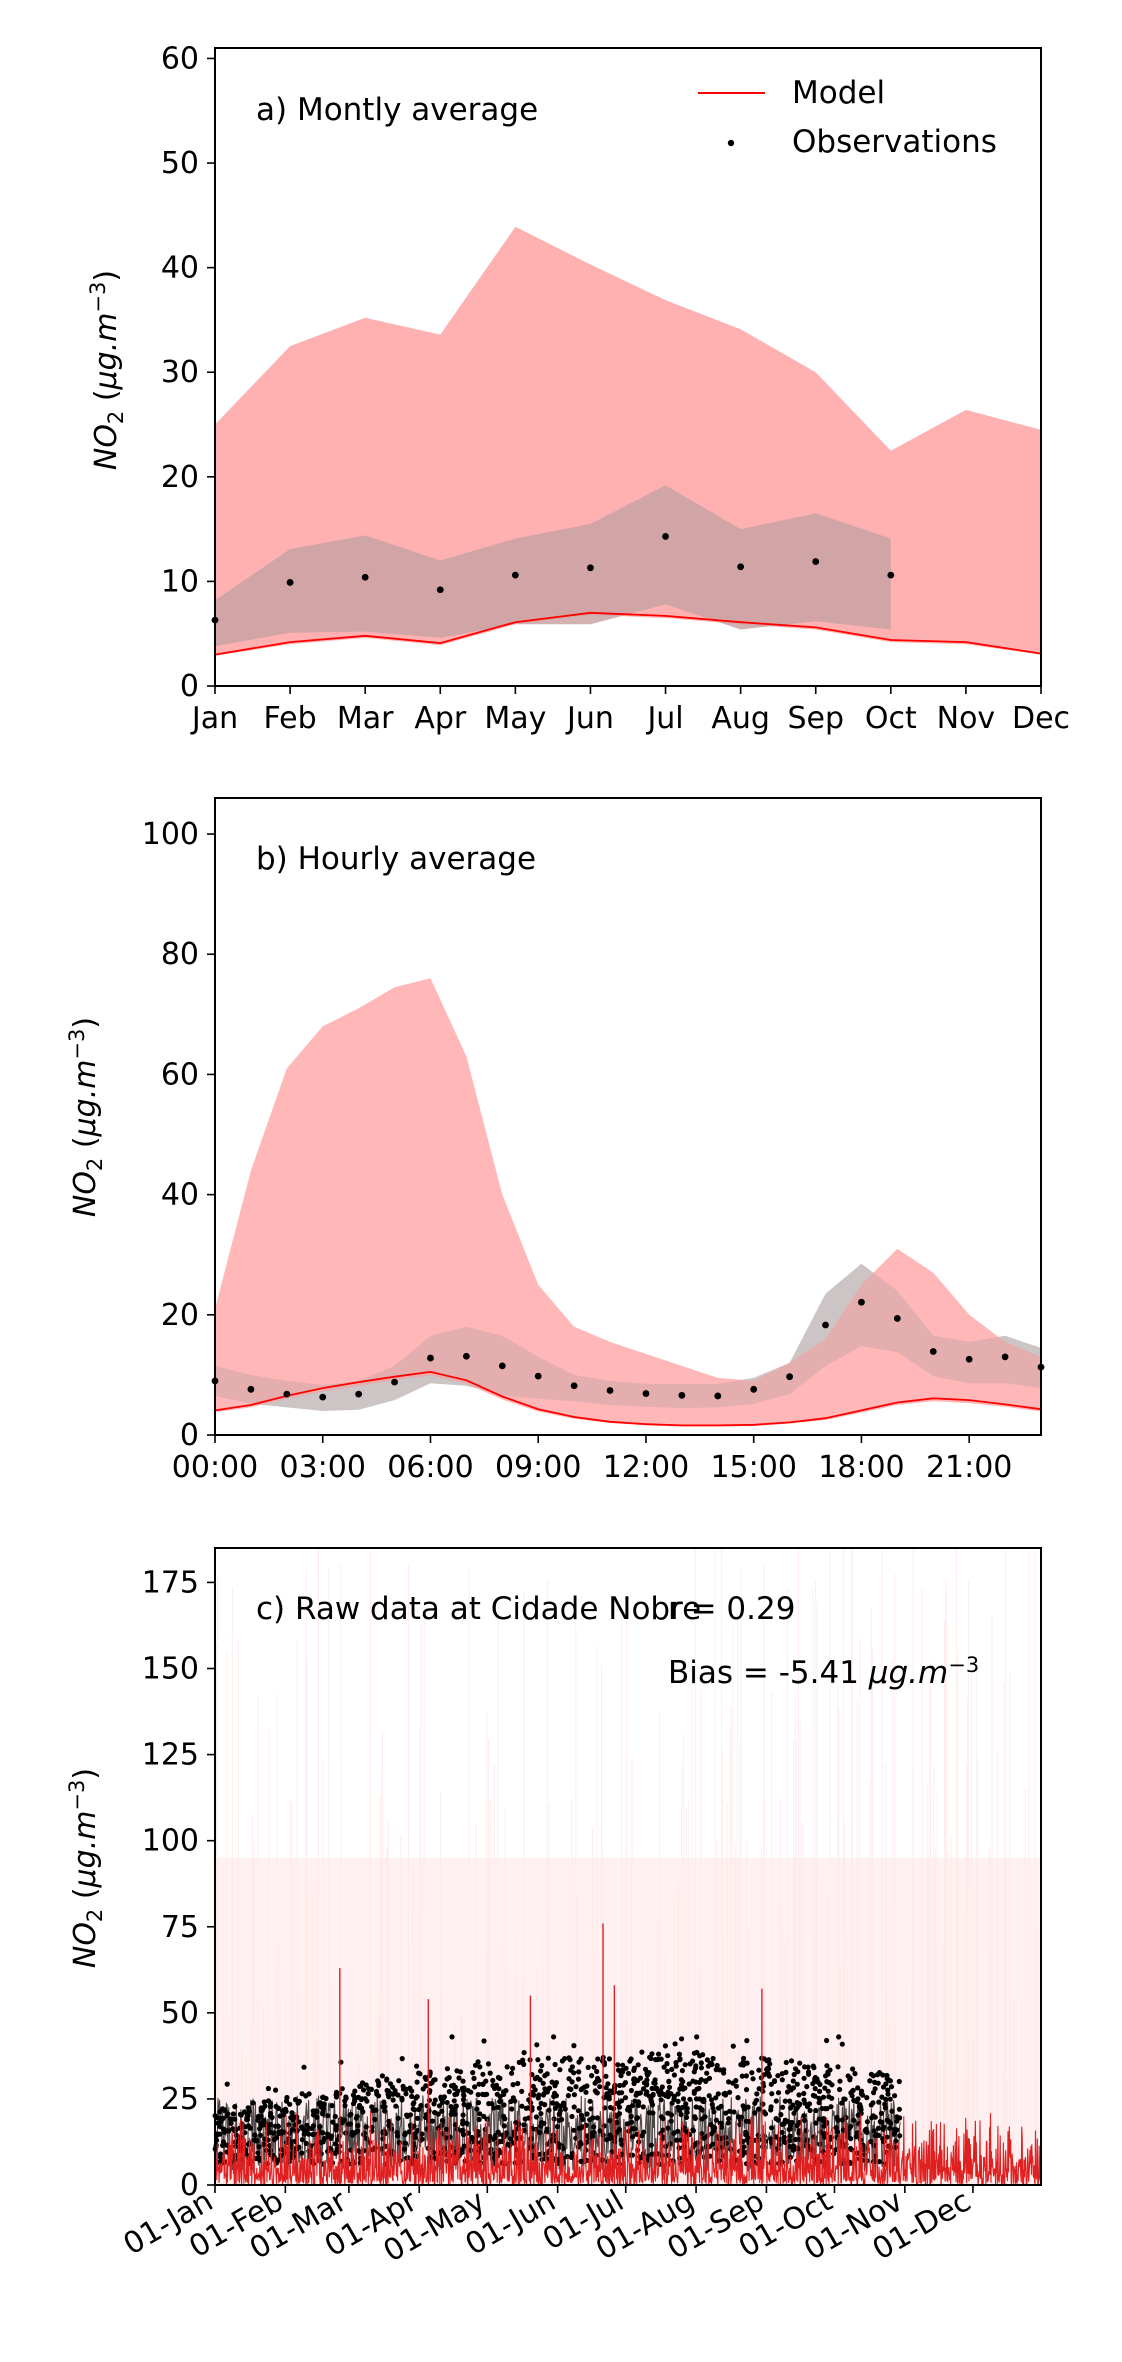 Image resolution: width=1122 pixels, height=2362 pixels. Describe the element at coordinates (664, 718) in the screenshot. I see `panel-a-xtick-label: Jul` at that location.